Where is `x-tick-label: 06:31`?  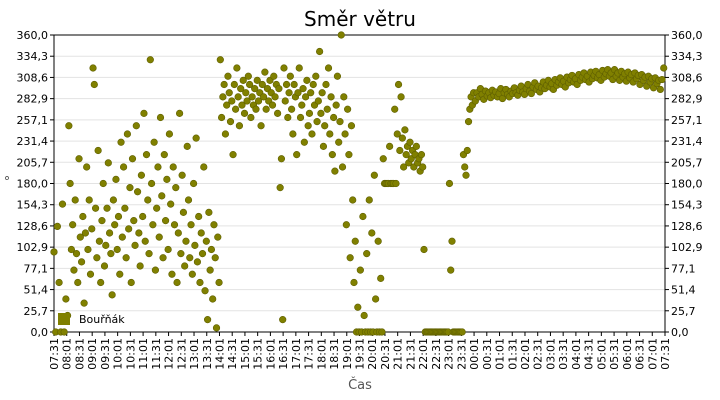 x-tick-label: 06:31 is located at coordinates (640, 354).